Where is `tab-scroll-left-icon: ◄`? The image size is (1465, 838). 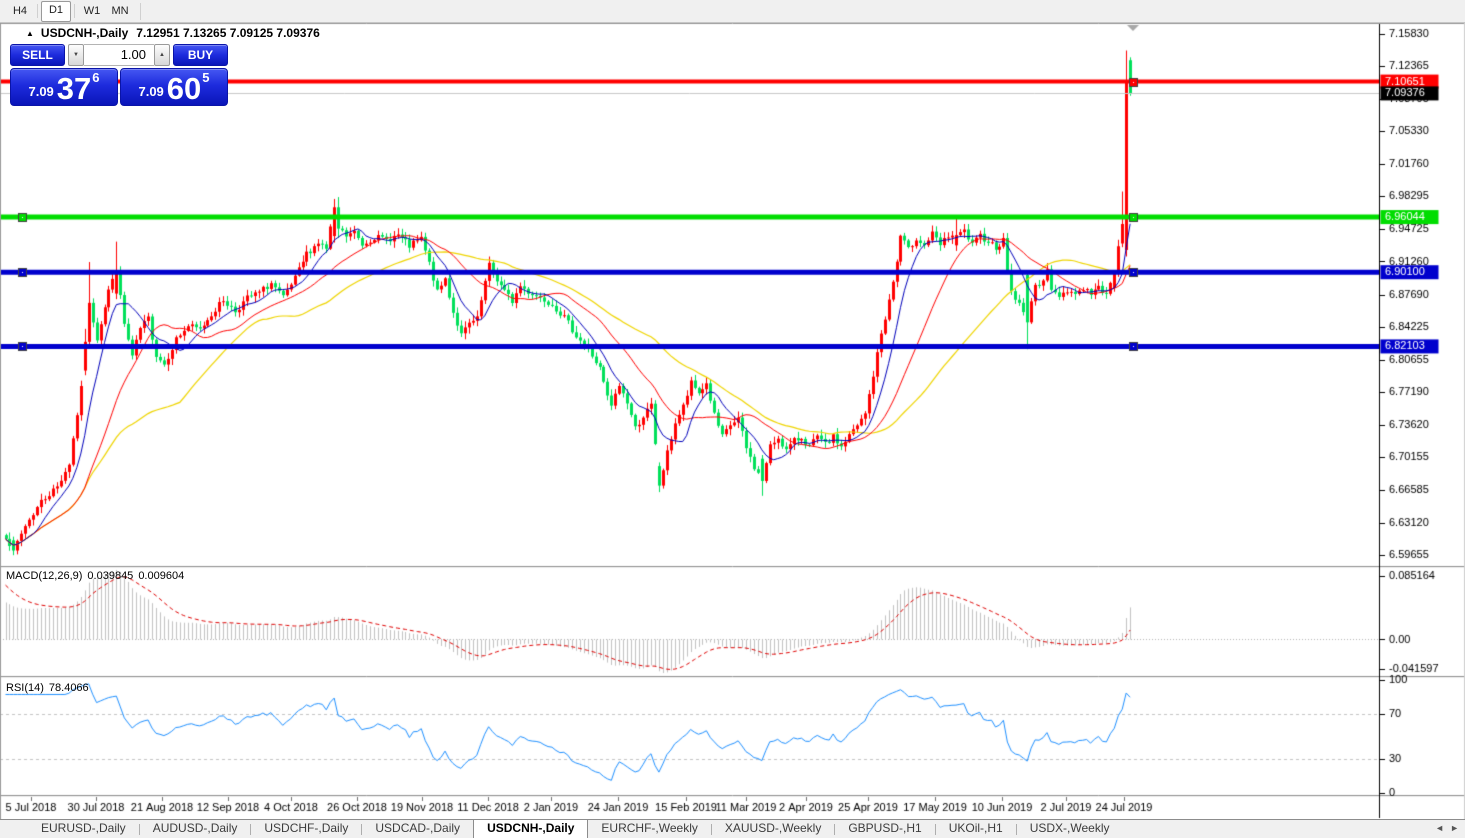
tab-scroll-left-icon: ◄ is located at coordinates (1440, 828).